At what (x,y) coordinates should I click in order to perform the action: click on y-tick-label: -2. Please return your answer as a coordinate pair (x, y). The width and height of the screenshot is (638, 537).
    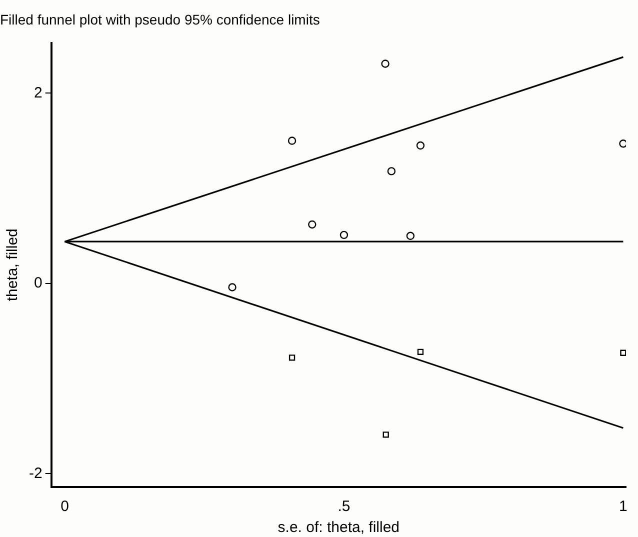
    Looking at the image, I should click on (35, 473).